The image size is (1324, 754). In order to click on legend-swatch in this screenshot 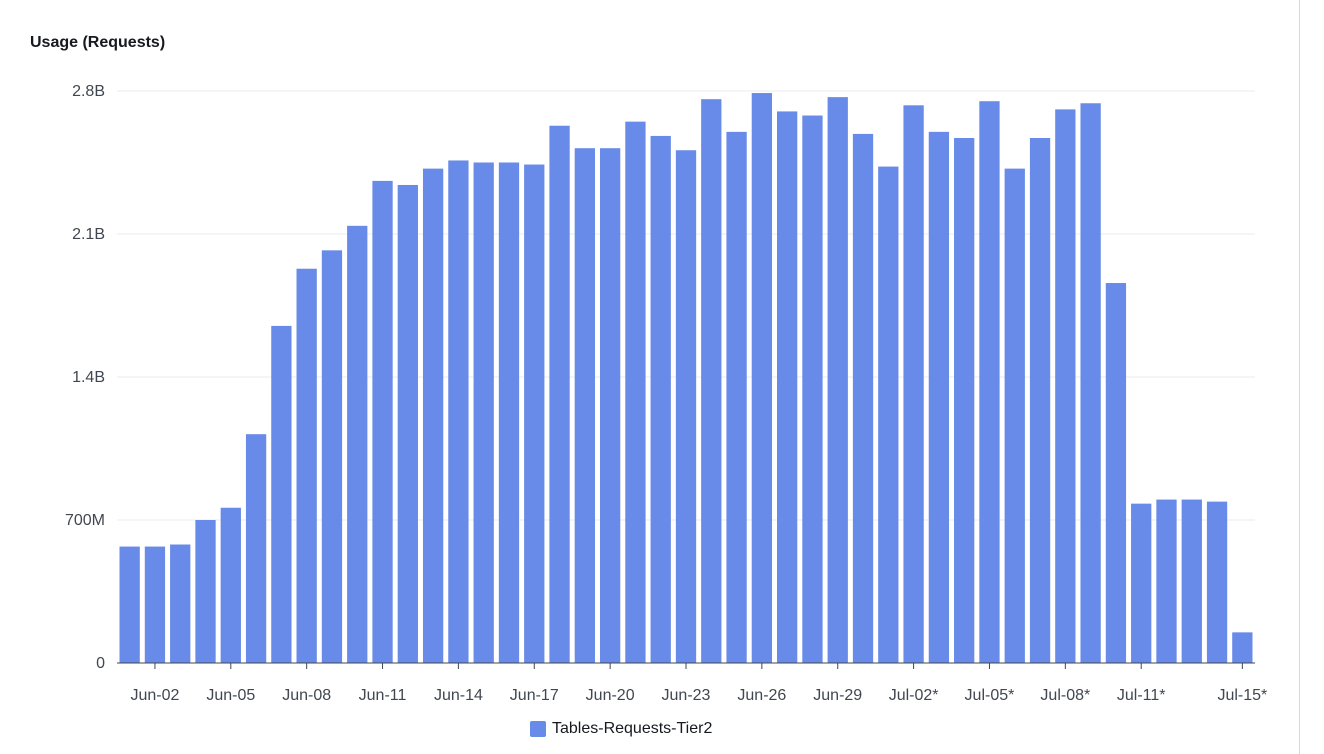, I will do `click(538, 729)`.